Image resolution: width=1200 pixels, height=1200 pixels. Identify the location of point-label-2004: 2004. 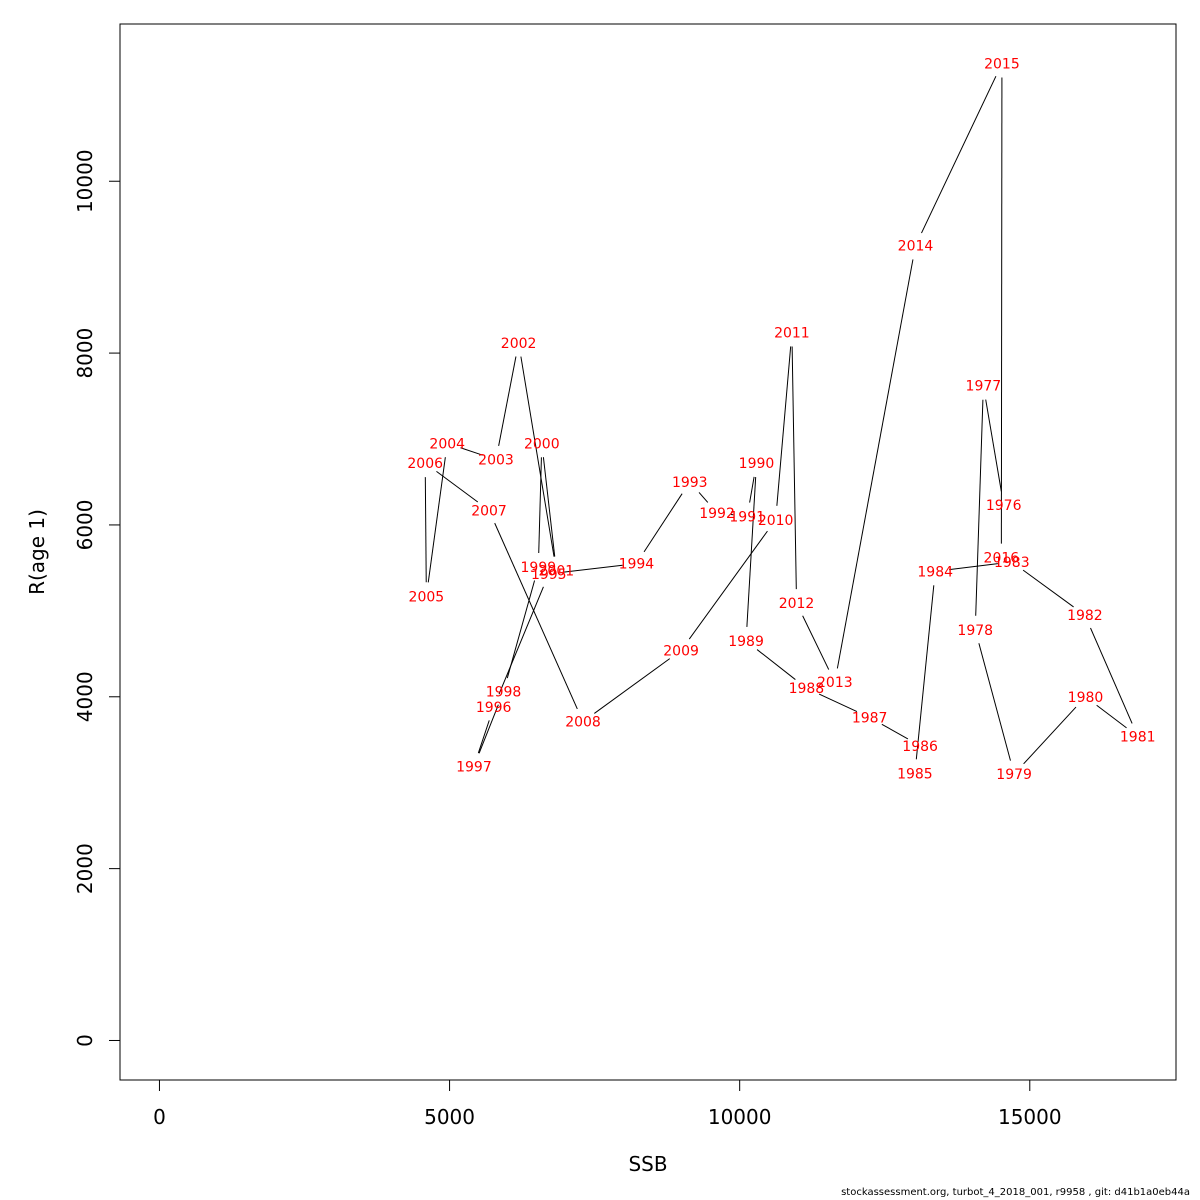
(447, 444).